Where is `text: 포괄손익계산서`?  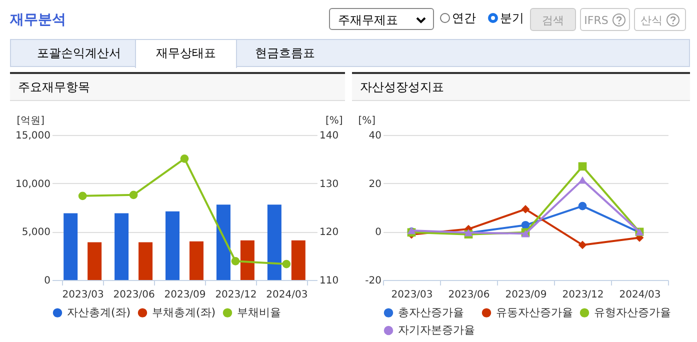
text: 포괄손익계산서 is located at coordinates (79, 53).